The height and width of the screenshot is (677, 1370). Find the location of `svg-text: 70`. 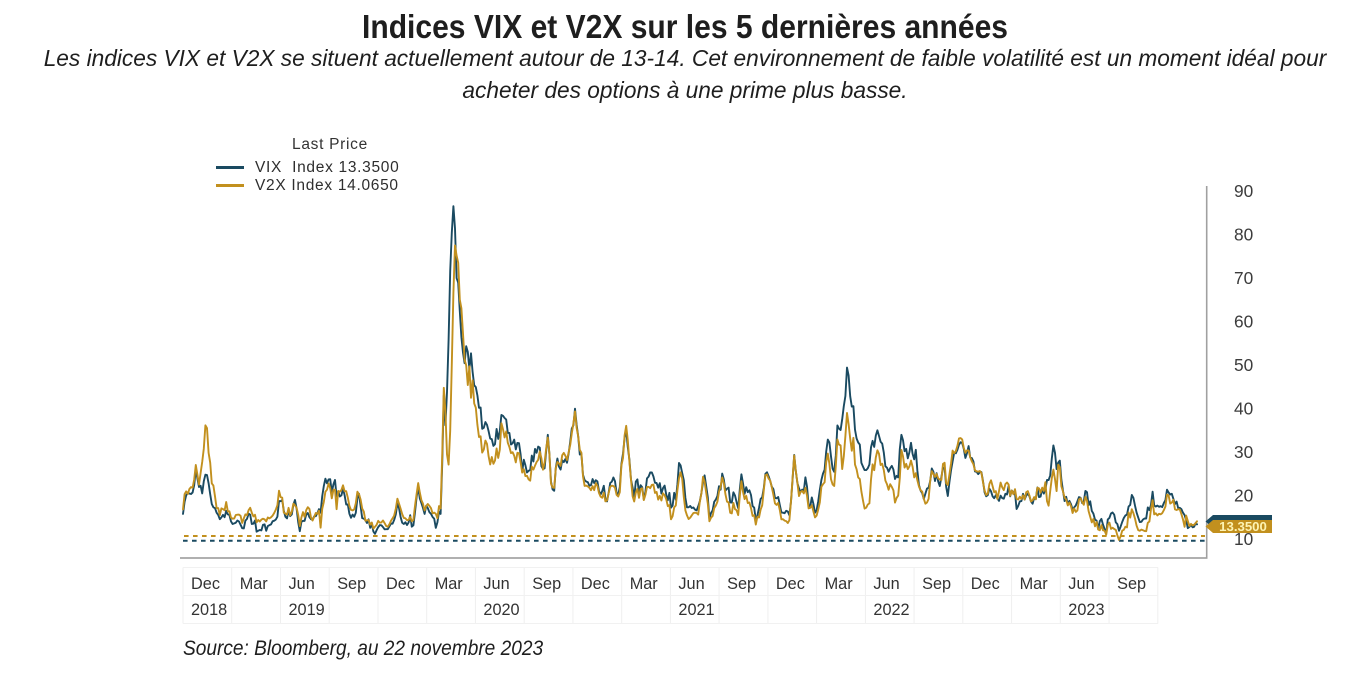

svg-text: 70 is located at coordinates (1243, 278).